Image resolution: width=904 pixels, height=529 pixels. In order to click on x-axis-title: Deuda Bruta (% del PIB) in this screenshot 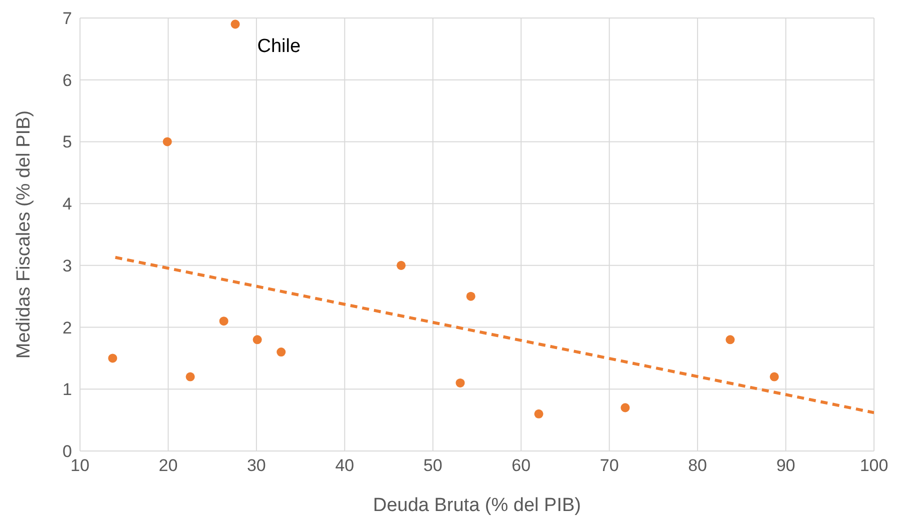, I will do `click(477, 505)`.